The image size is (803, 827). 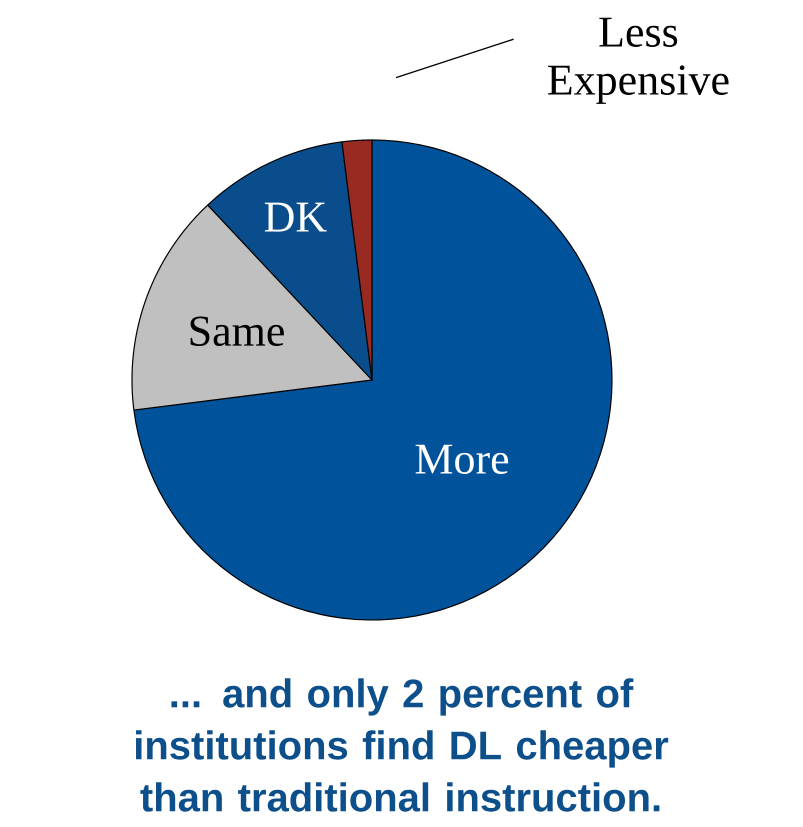 What do you see at coordinates (295, 217) in the screenshot?
I see `slice-label: DK` at bounding box center [295, 217].